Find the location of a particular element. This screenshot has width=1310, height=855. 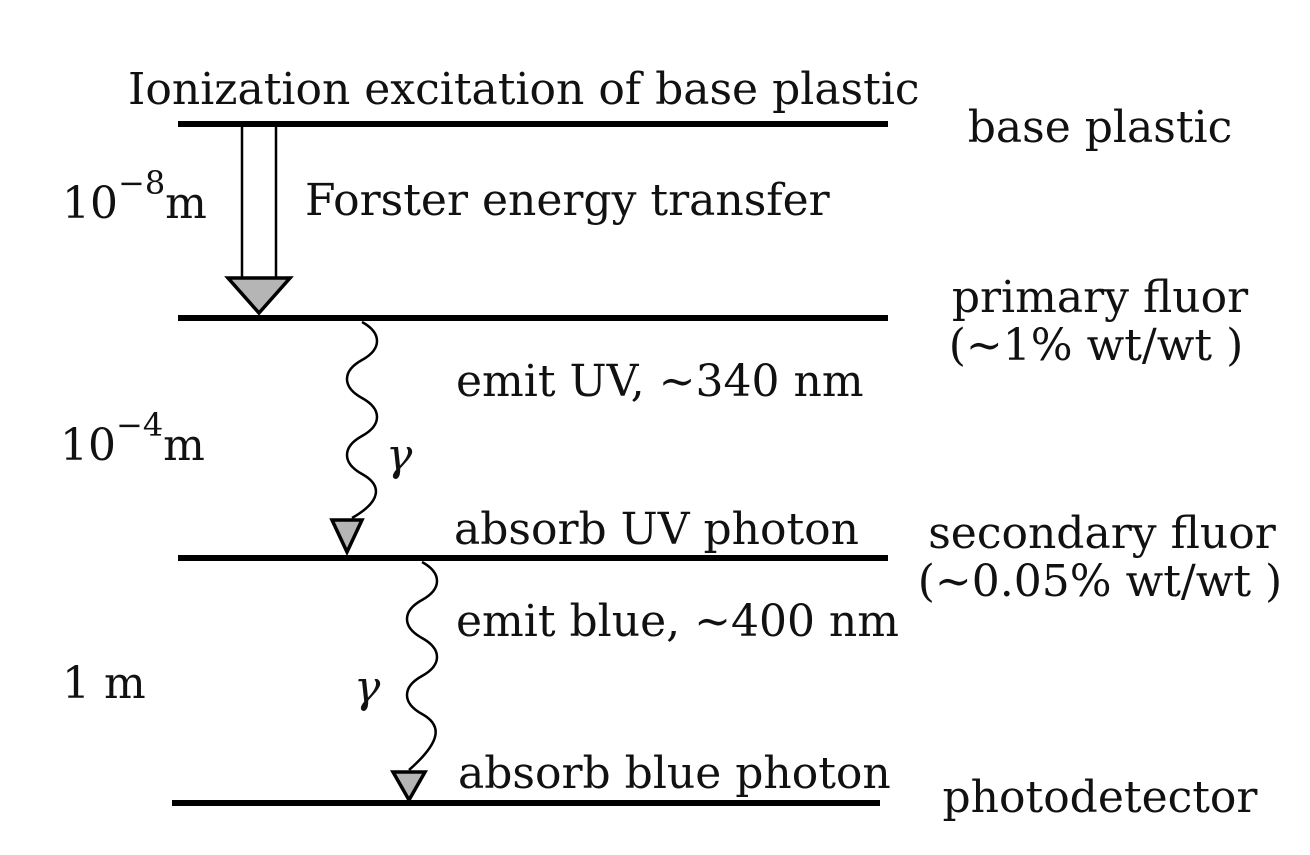

distance-1-exponent: −8 is located at coordinates (141, 183).